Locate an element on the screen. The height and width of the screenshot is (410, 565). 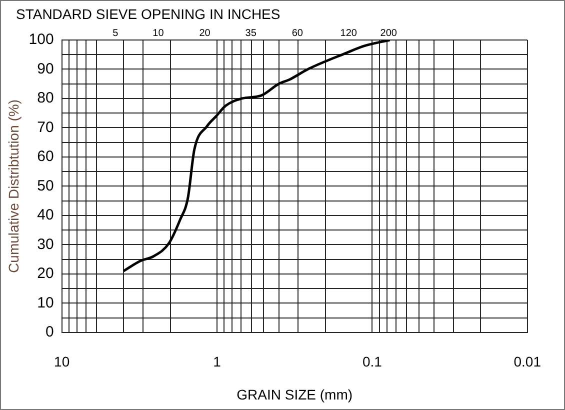
text: 120 is located at coordinates (349, 33).